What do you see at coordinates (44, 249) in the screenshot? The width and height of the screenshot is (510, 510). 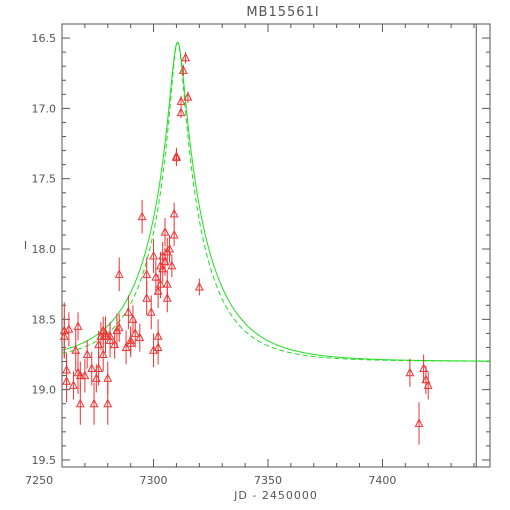 I see `y-tick-label: 18.0` at bounding box center [44, 249].